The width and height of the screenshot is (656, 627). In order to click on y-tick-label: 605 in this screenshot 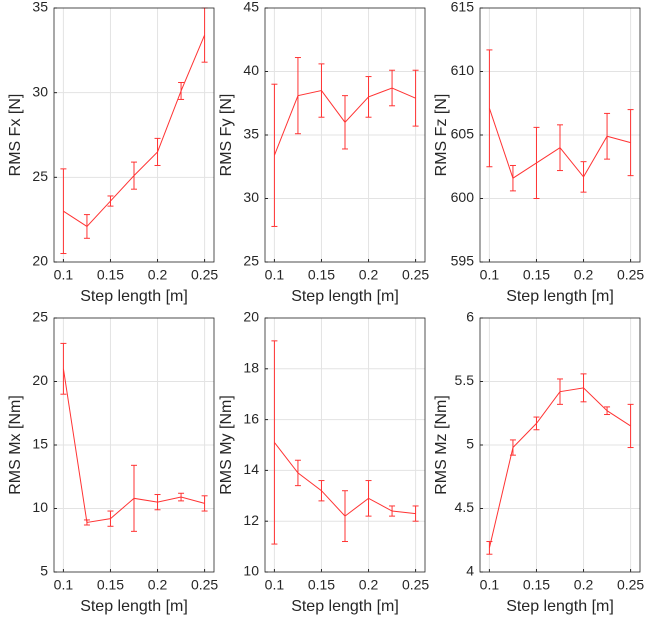, I will do `click(463, 134)`.